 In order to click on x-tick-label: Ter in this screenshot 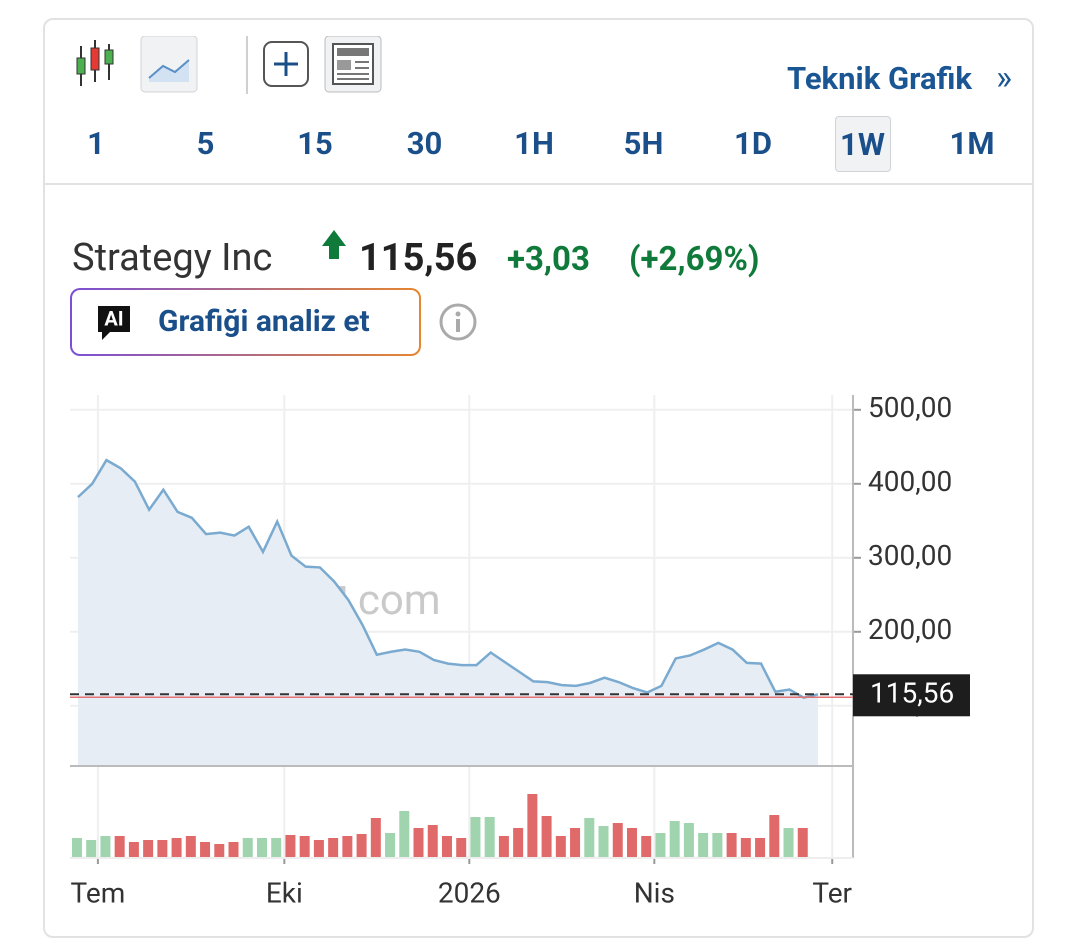, I will do `click(832, 892)`.